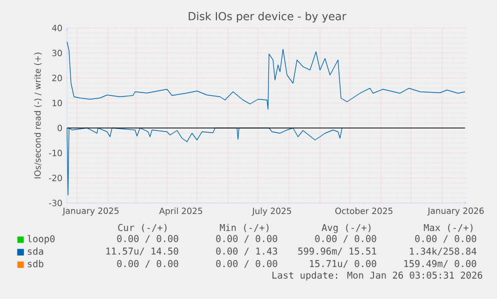 Image resolution: width=497 pixels, height=299 pixels. What do you see at coordinates (55, 178) in the screenshot?
I see `y-tick-label: -20` at bounding box center [55, 178].